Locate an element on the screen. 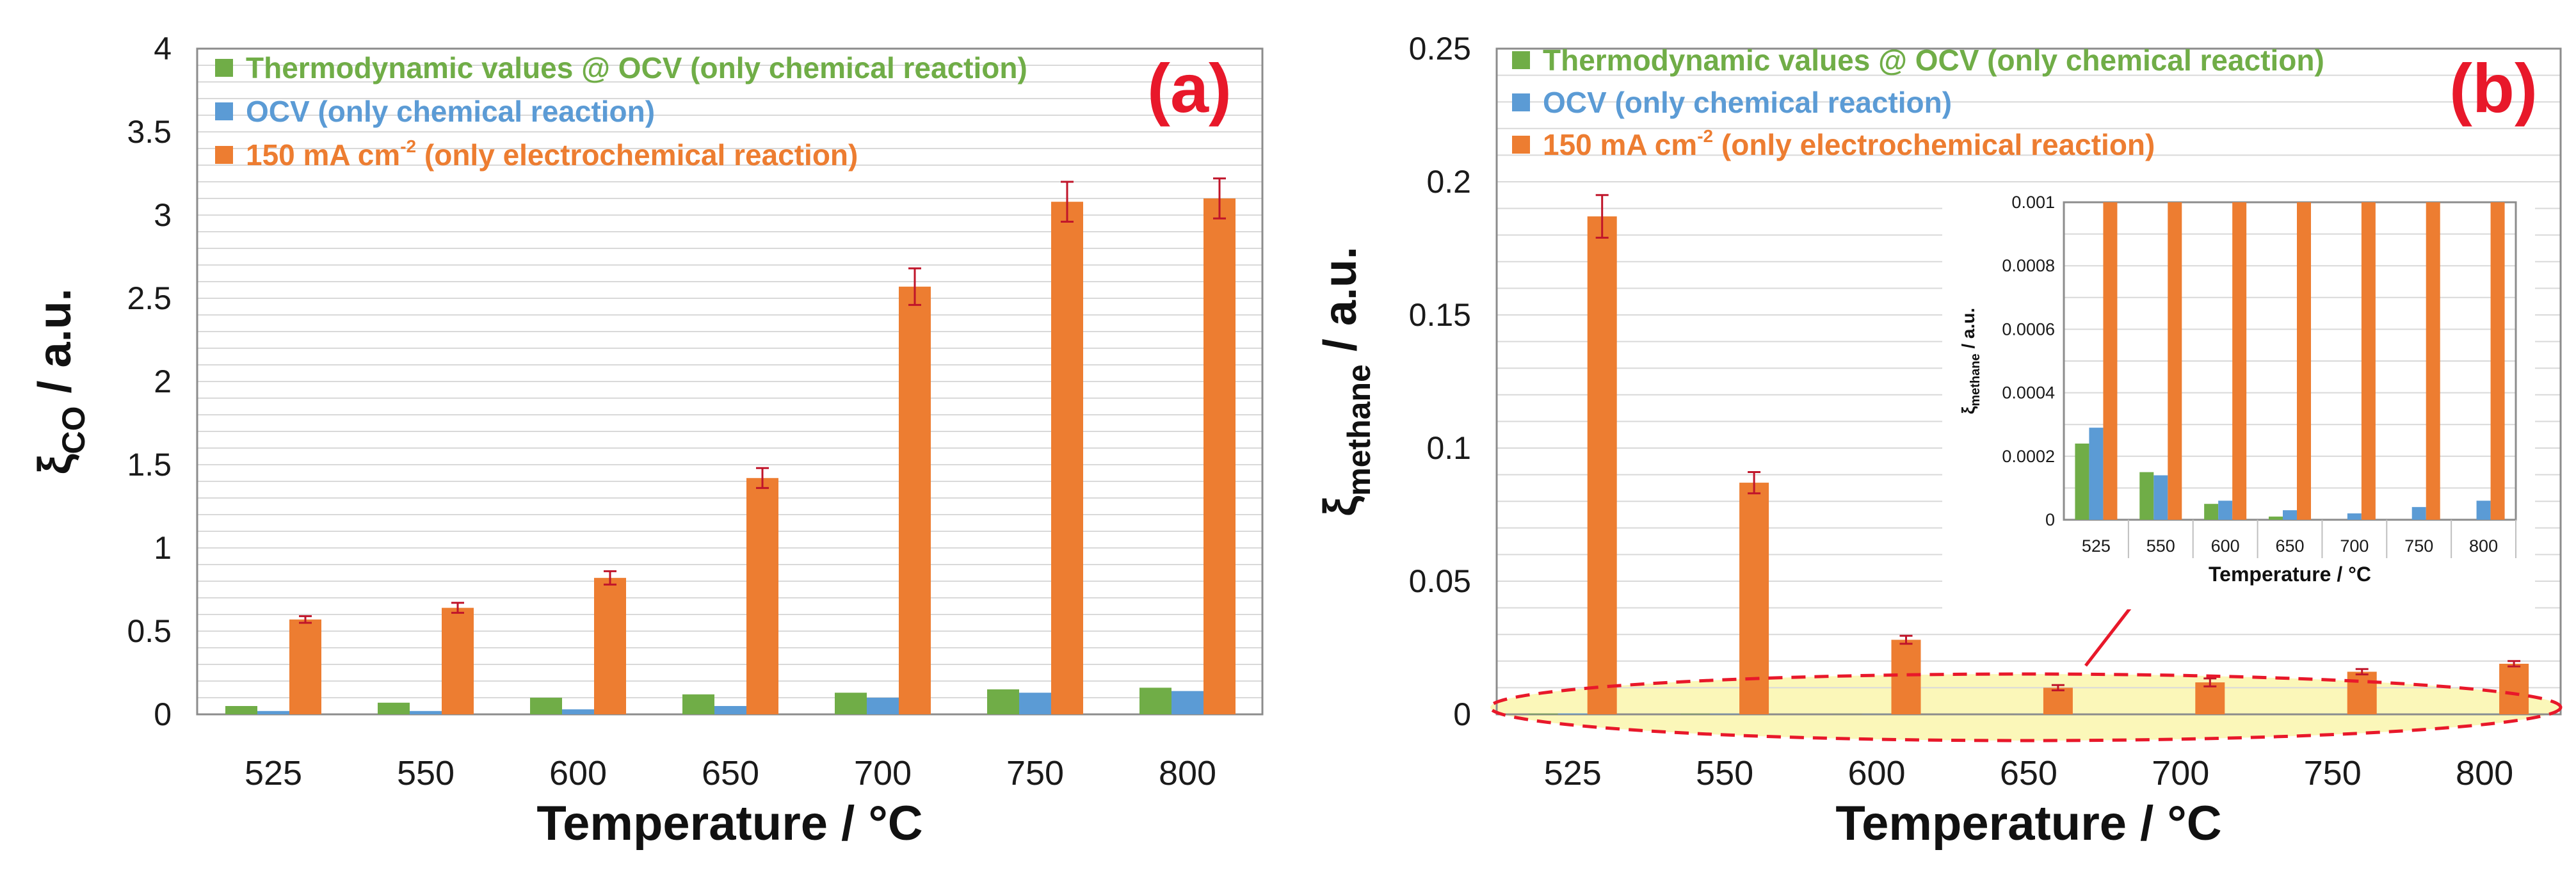 Image resolution: width=2576 pixels, height=875 pixels. inset-y-tick-label: 0.0006 is located at coordinates (2028, 329).